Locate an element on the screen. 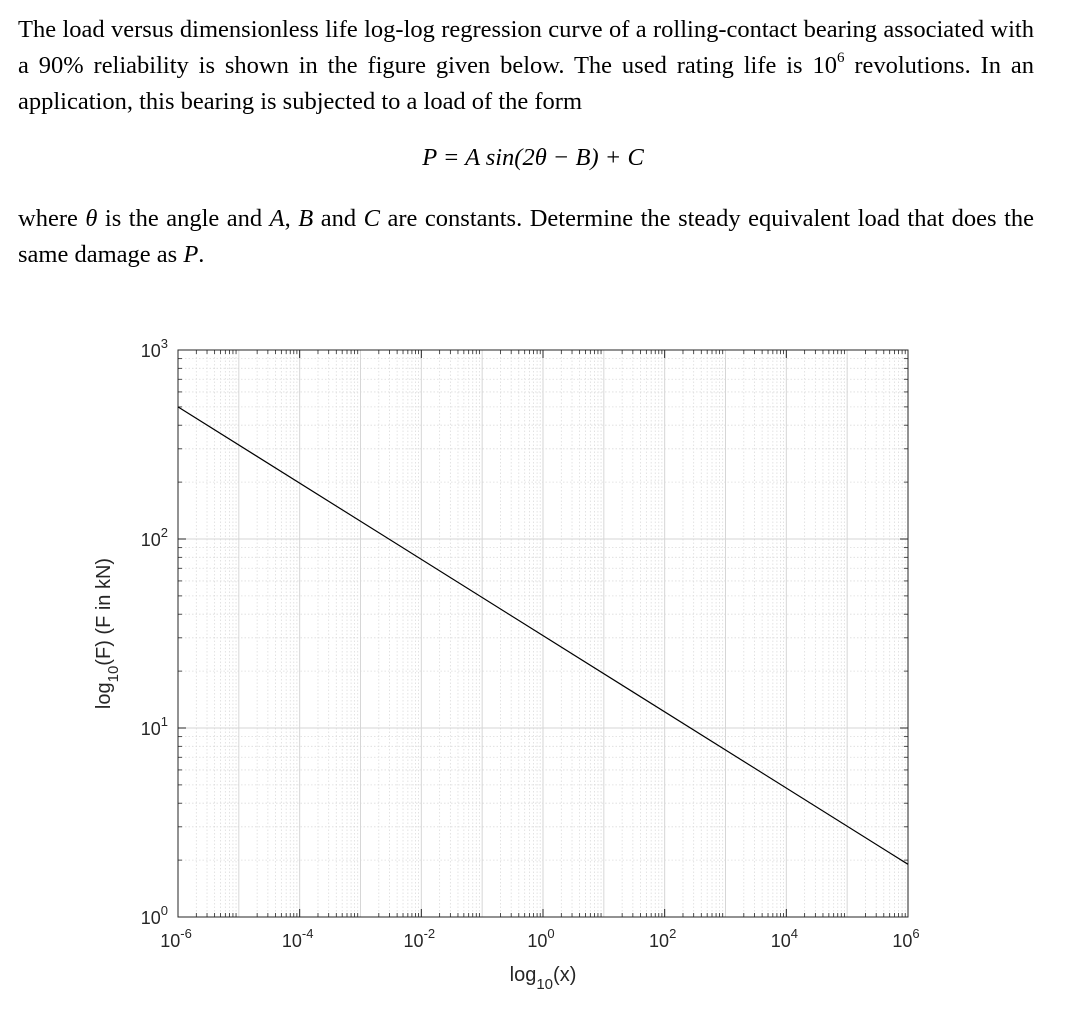  superscript-exponent: 6 is located at coordinates (840, 57).